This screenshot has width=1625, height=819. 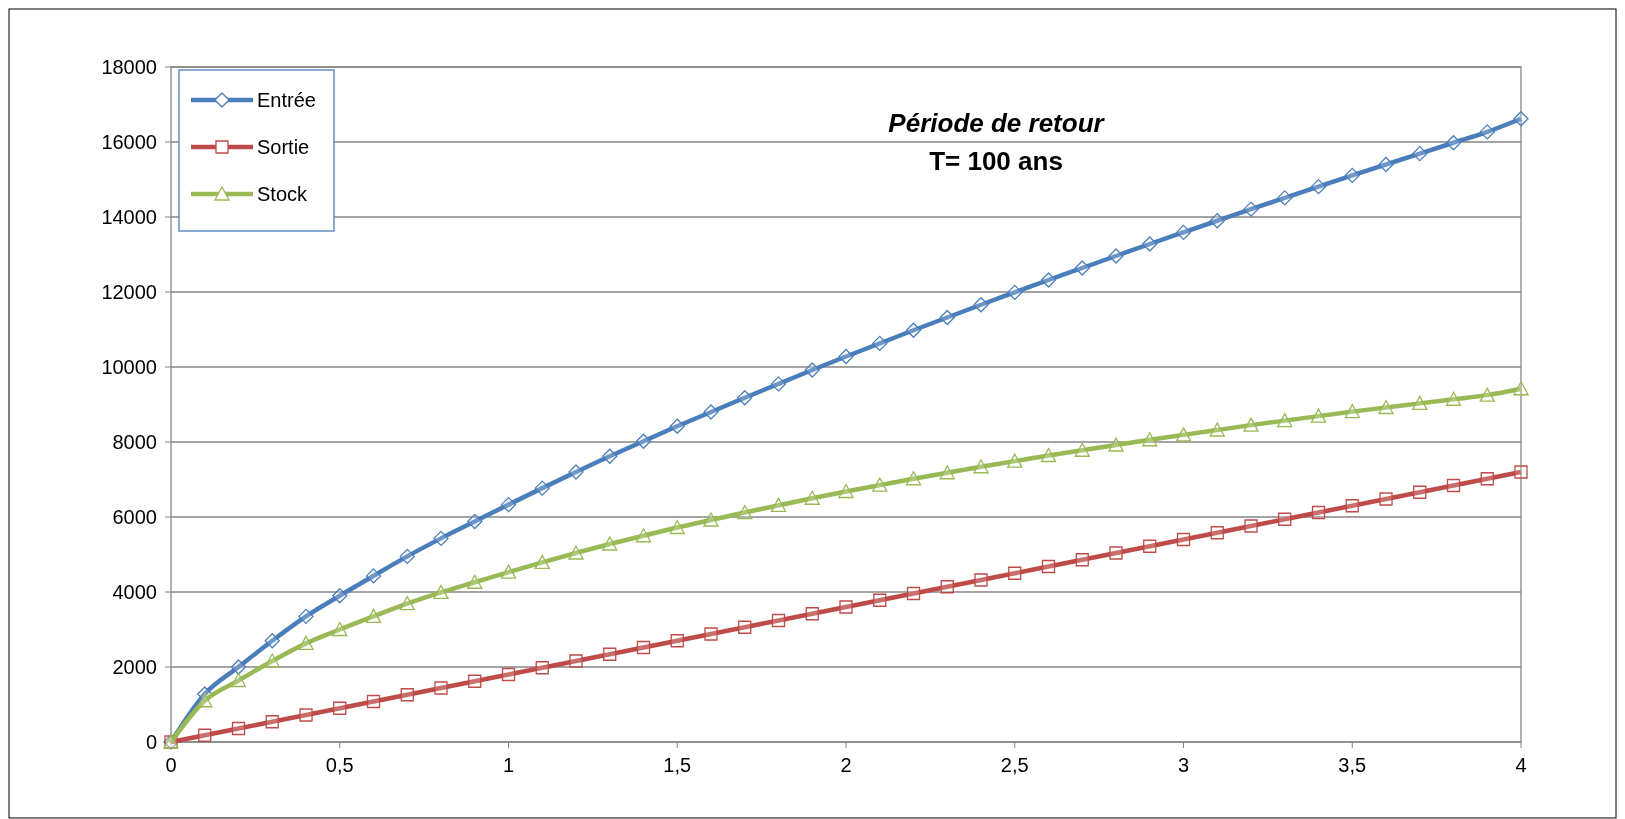 I want to click on y-tick-label: 16000, so click(x=129, y=142).